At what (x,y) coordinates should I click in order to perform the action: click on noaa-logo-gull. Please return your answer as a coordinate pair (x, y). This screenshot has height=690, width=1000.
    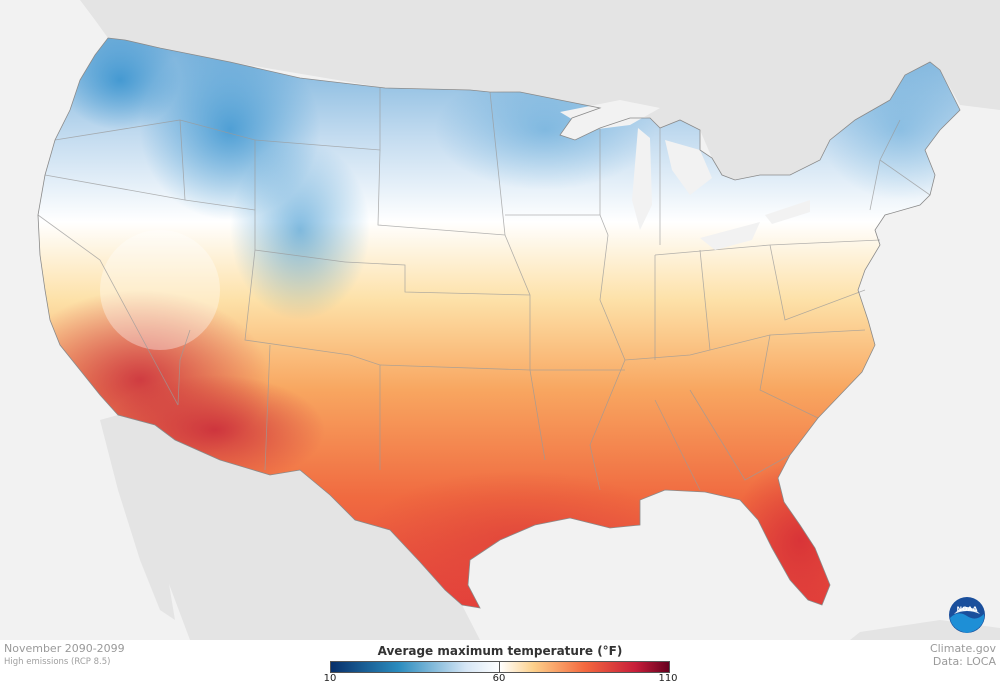
    Looking at the image, I should click on (967, 610).